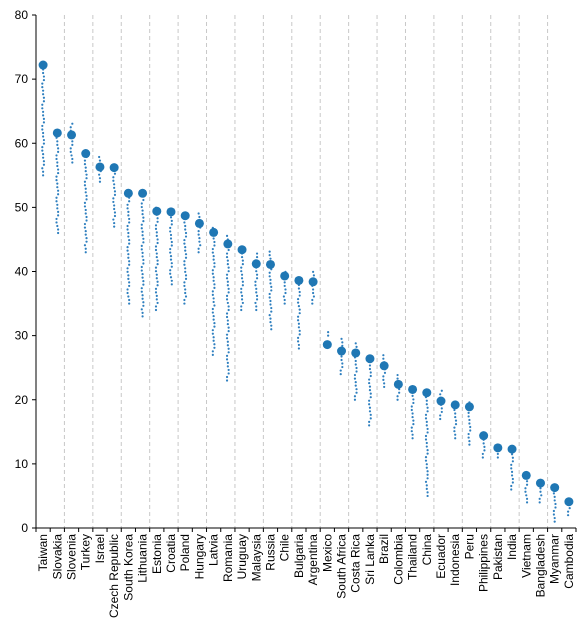 The height and width of the screenshot is (639, 584). Describe the element at coordinates (143, 558) in the screenshot. I see `x-category-label: Lithuania` at that location.